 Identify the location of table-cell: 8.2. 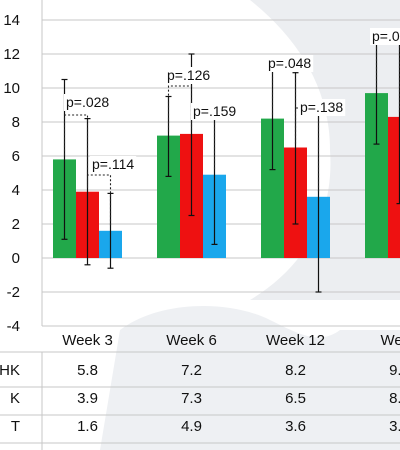
(295, 370).